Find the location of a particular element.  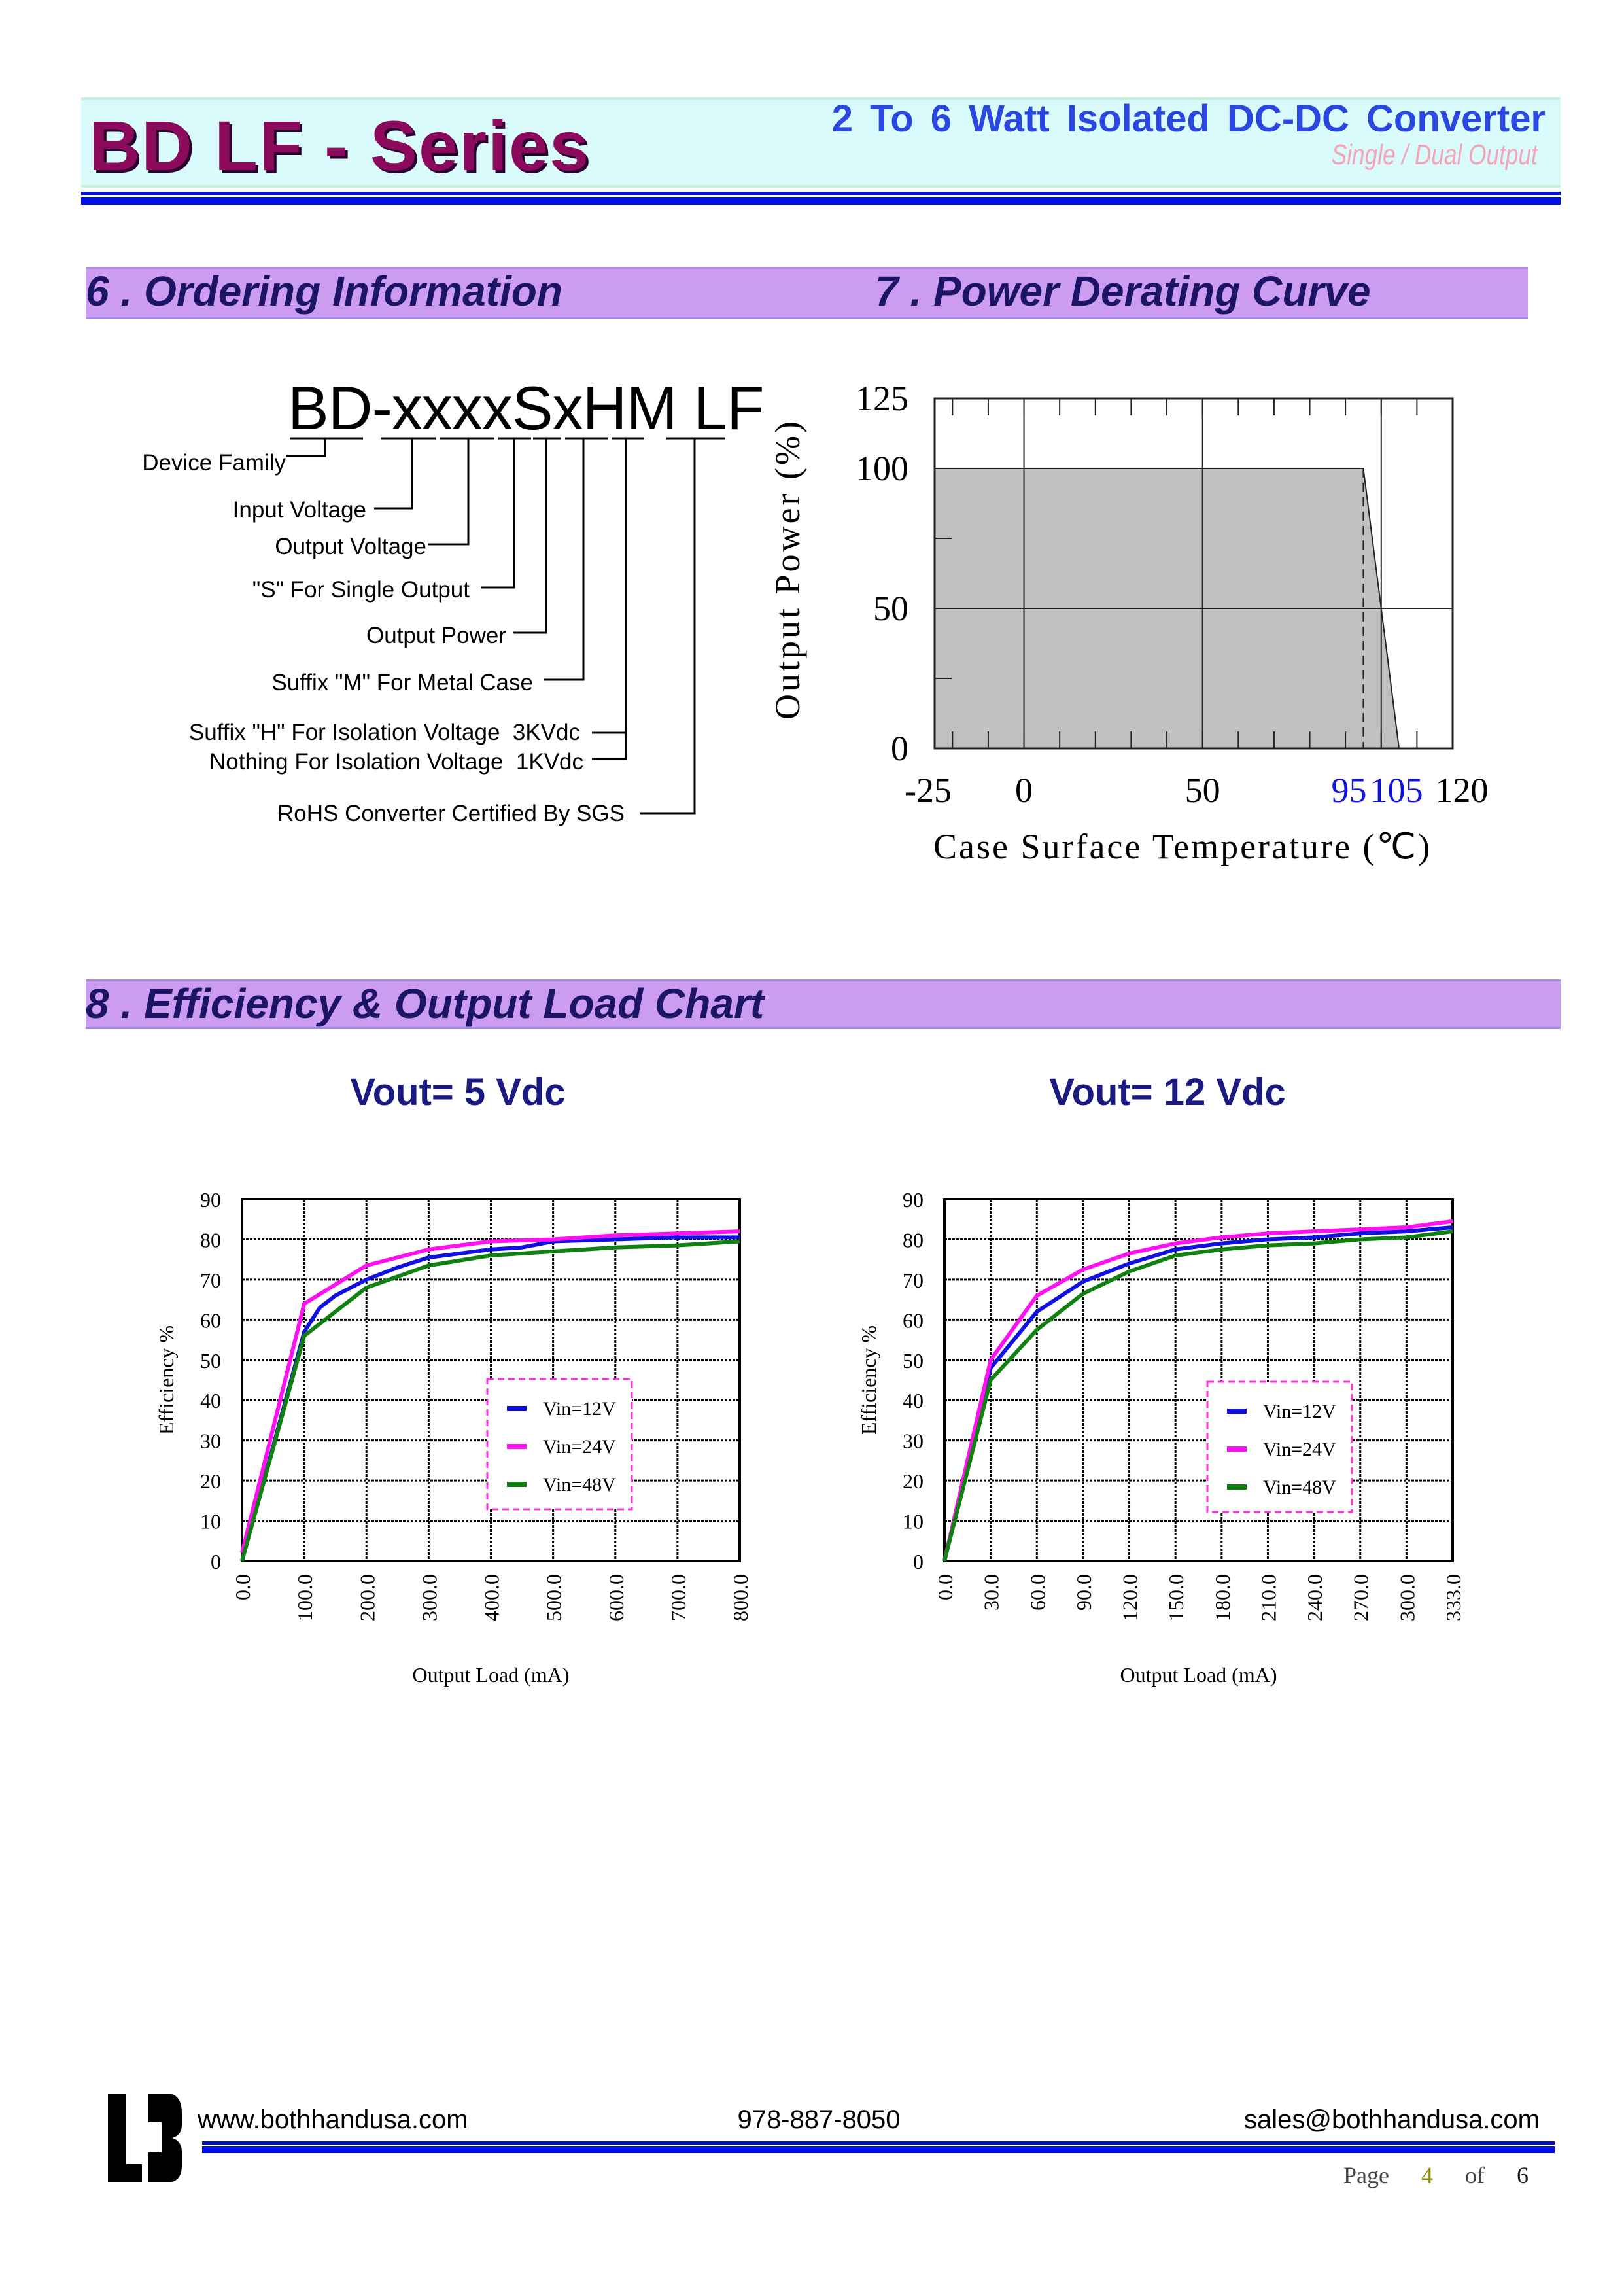

y-tick-label: 100 is located at coordinates (881, 468).